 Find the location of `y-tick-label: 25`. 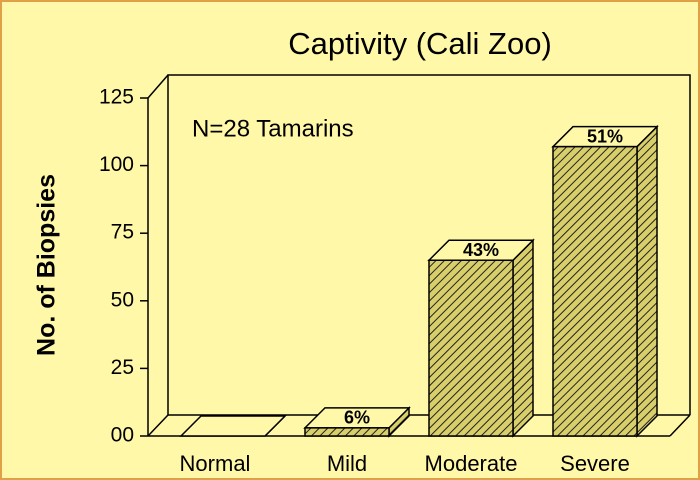

y-tick-label: 25 is located at coordinates (122, 367).